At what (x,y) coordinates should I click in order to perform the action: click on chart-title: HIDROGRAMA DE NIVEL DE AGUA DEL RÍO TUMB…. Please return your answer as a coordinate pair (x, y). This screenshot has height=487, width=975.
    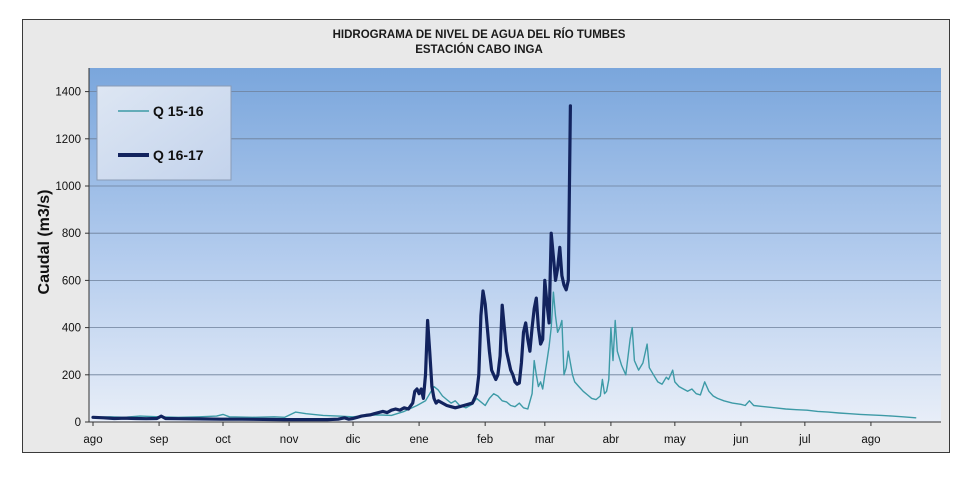
    Looking at the image, I should click on (479, 34).